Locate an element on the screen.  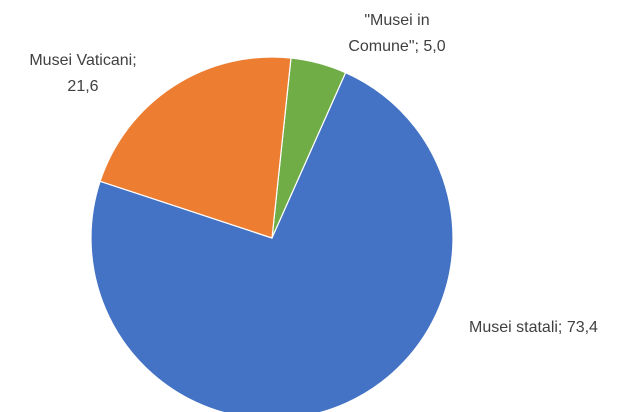
pie-data-label: "Musei in Comune"; 5,0 is located at coordinates (396, 33).